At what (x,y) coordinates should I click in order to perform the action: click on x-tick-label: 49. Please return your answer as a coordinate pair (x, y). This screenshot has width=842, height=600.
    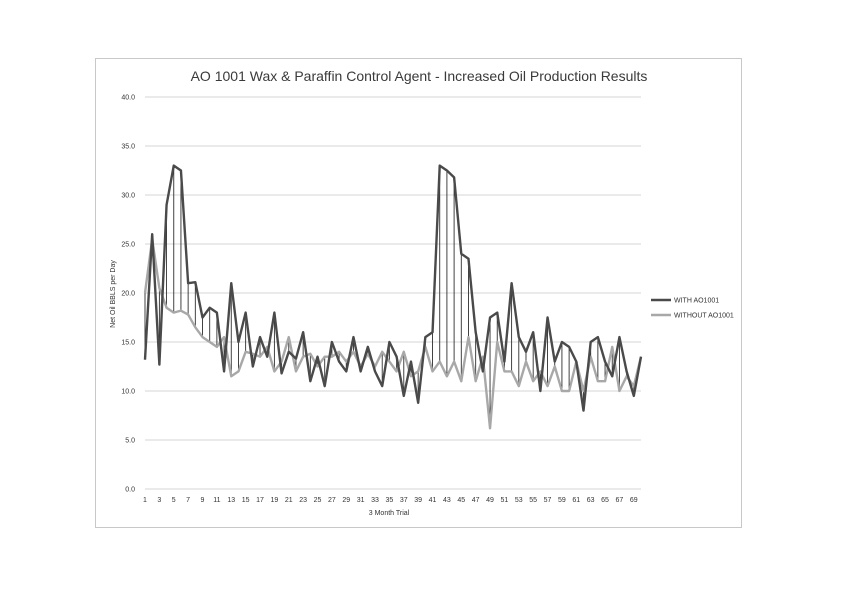
    Looking at the image, I should click on (490, 500).